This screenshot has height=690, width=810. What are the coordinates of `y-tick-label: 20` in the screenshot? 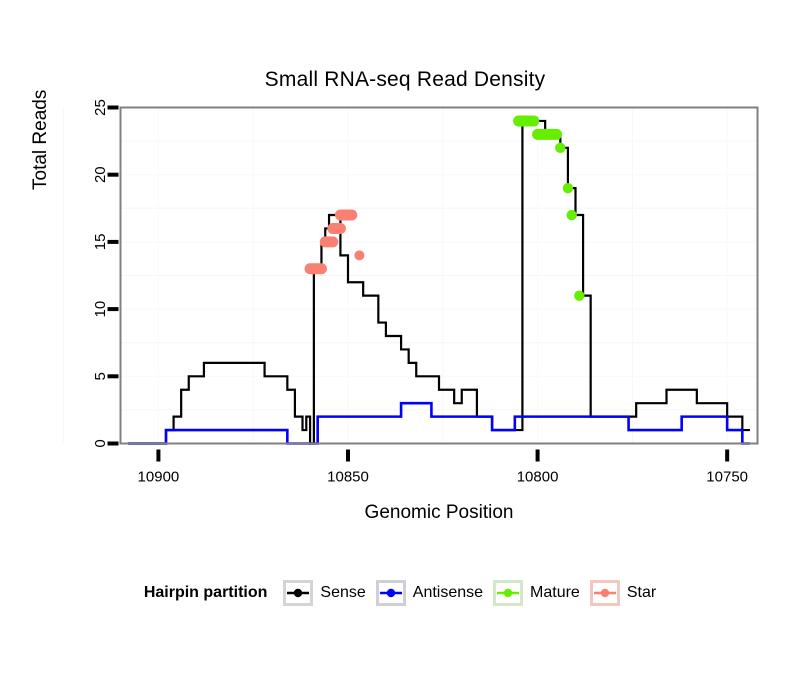 It's located at (100, 174).